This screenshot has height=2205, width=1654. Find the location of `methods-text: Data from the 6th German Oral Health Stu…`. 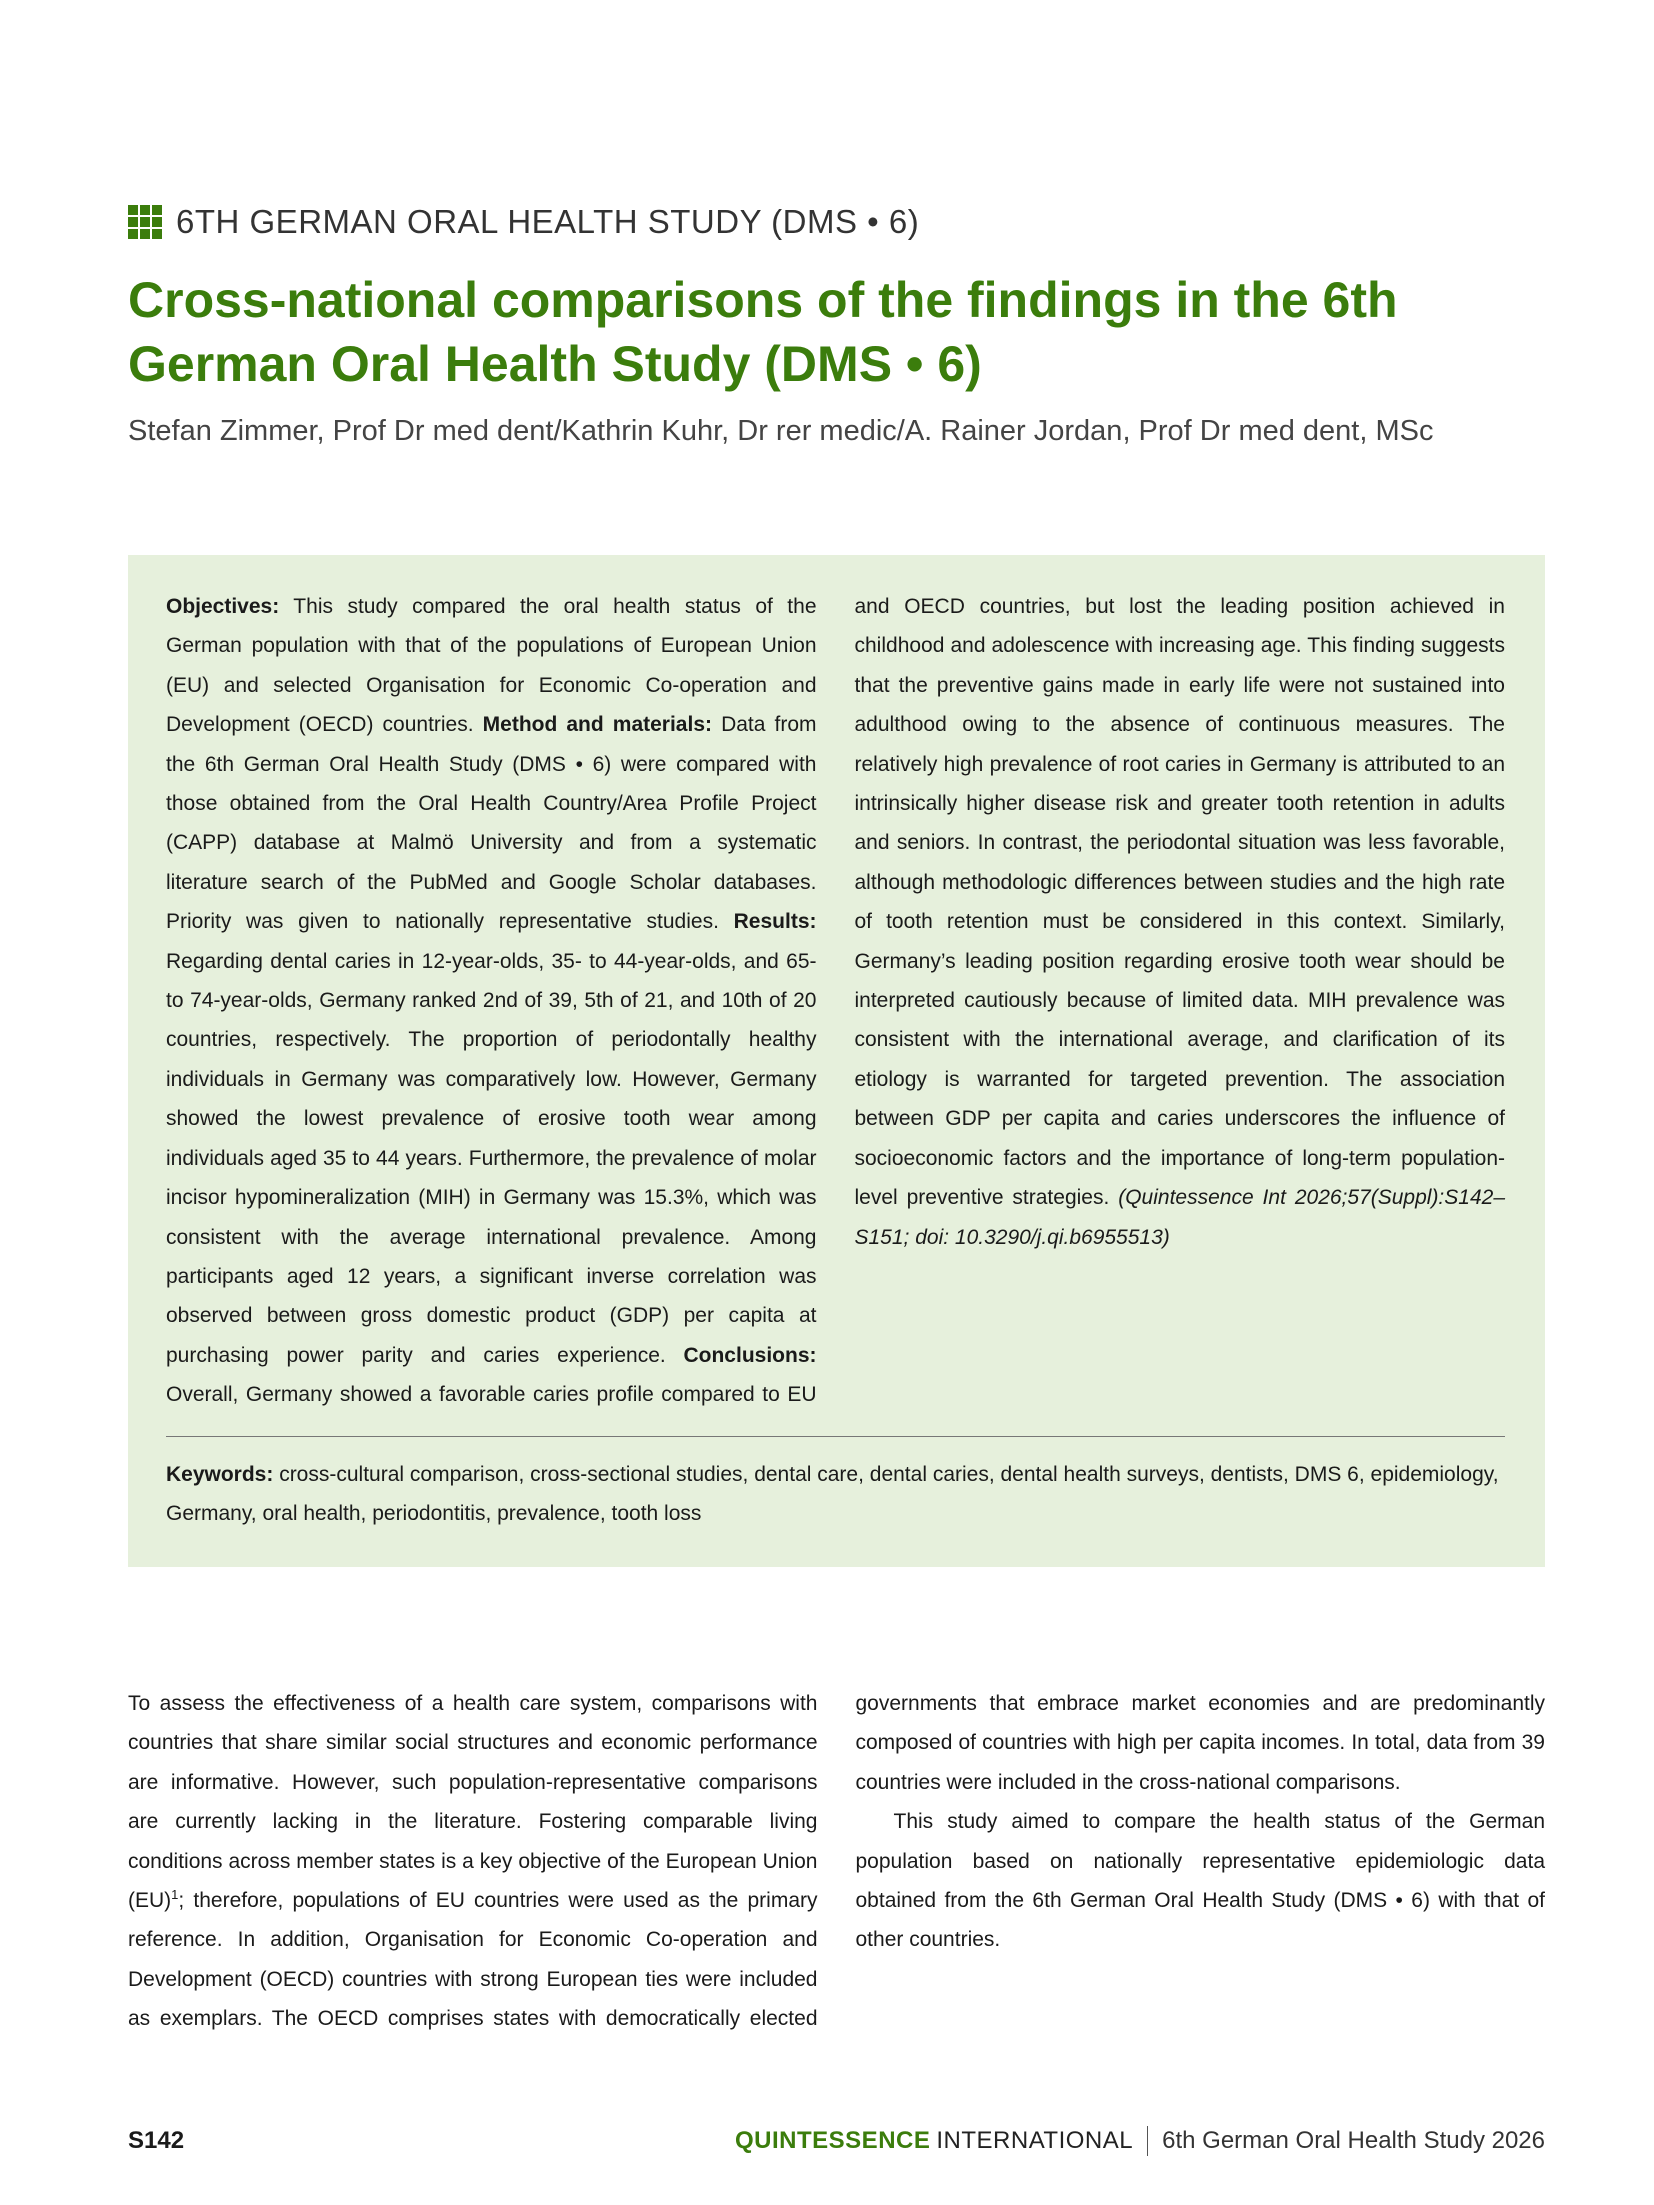

methods-text: Data from the 6th German Oral Health Stu… is located at coordinates (491, 823).